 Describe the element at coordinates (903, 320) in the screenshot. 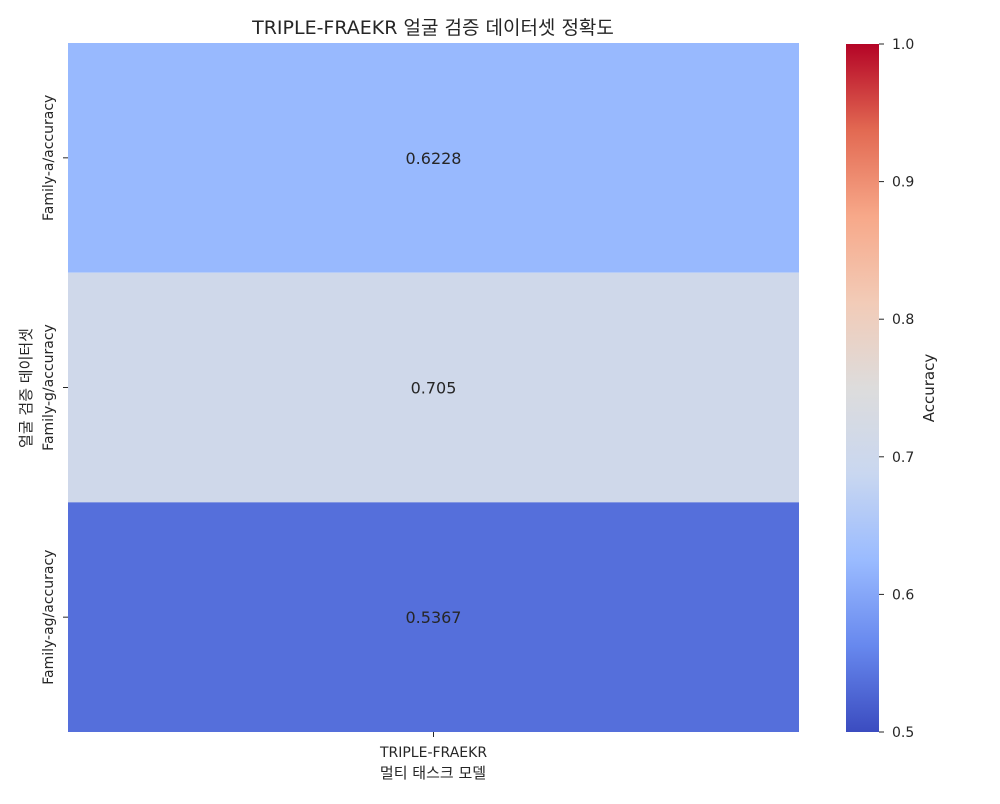

I see `colorbar-tick-label: 0.8` at that location.